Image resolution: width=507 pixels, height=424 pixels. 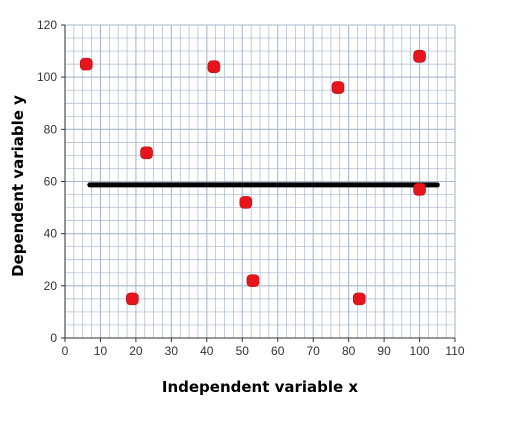 I want to click on x-tick-label: 50, so click(x=243, y=351).